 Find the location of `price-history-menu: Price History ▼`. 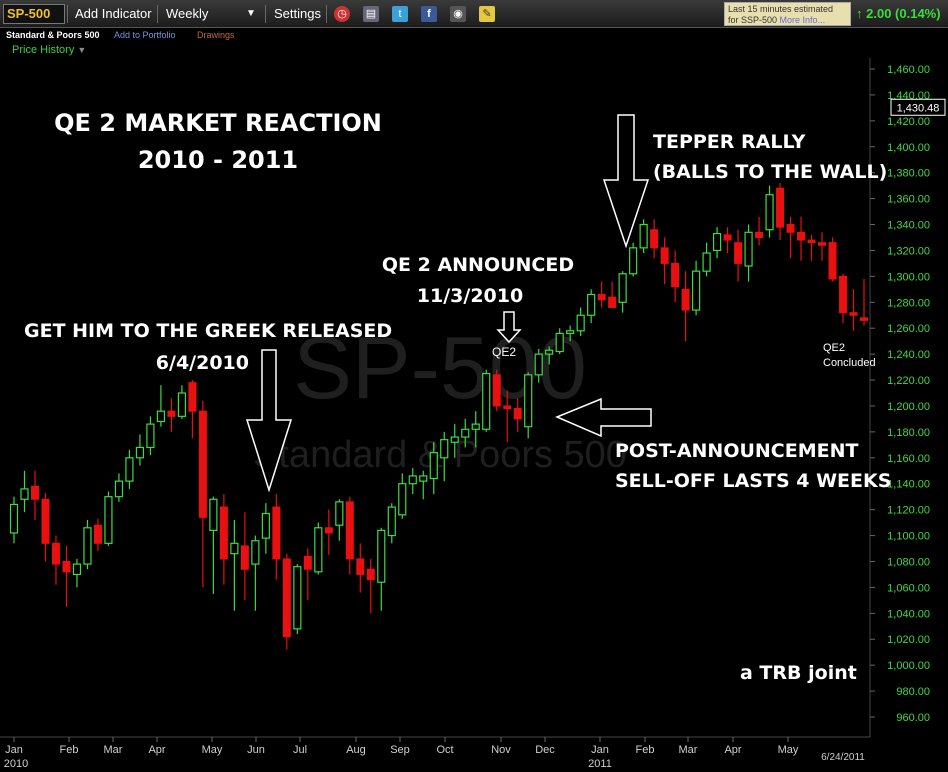

price-history-menu: Price History ▼ is located at coordinates (49, 50).